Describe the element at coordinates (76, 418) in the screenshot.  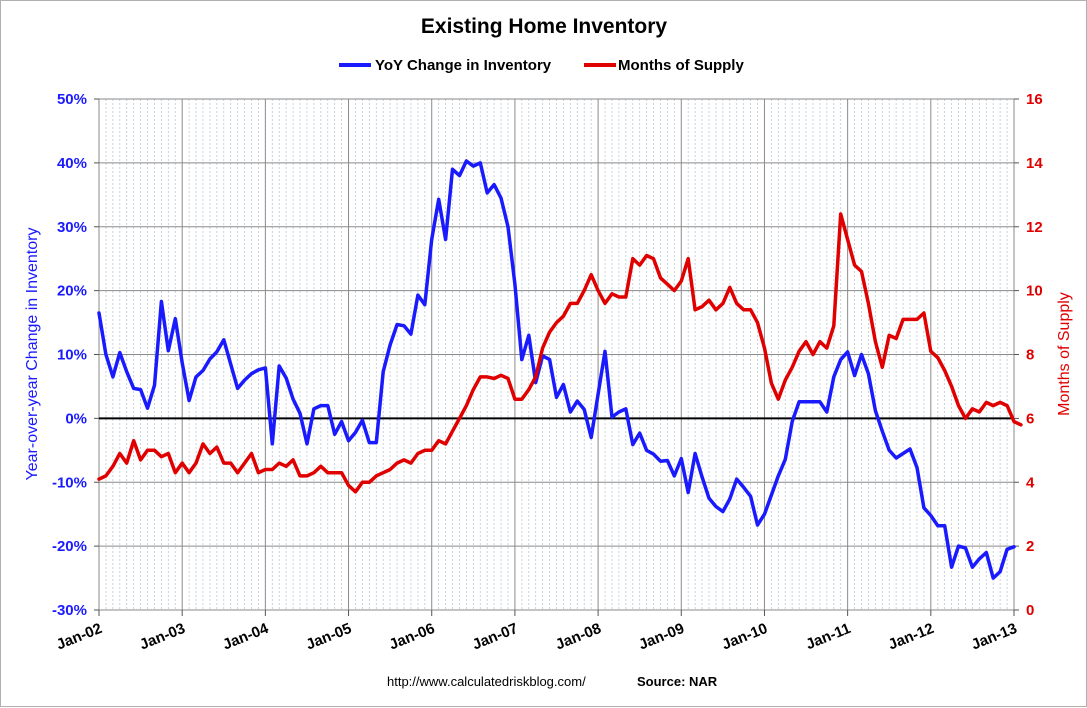
I see `y-left-tick-label: 0%` at that location.